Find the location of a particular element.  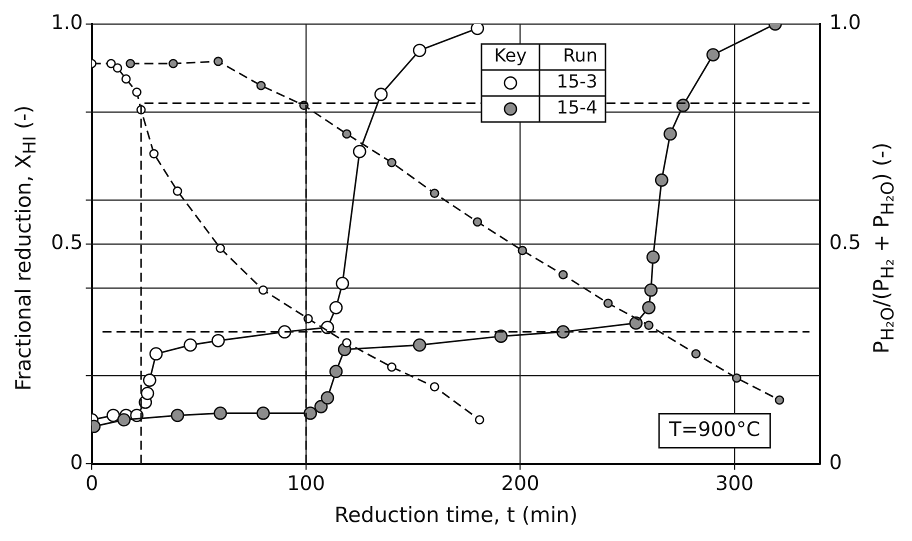

annotation: Run is located at coordinates (580, 56).